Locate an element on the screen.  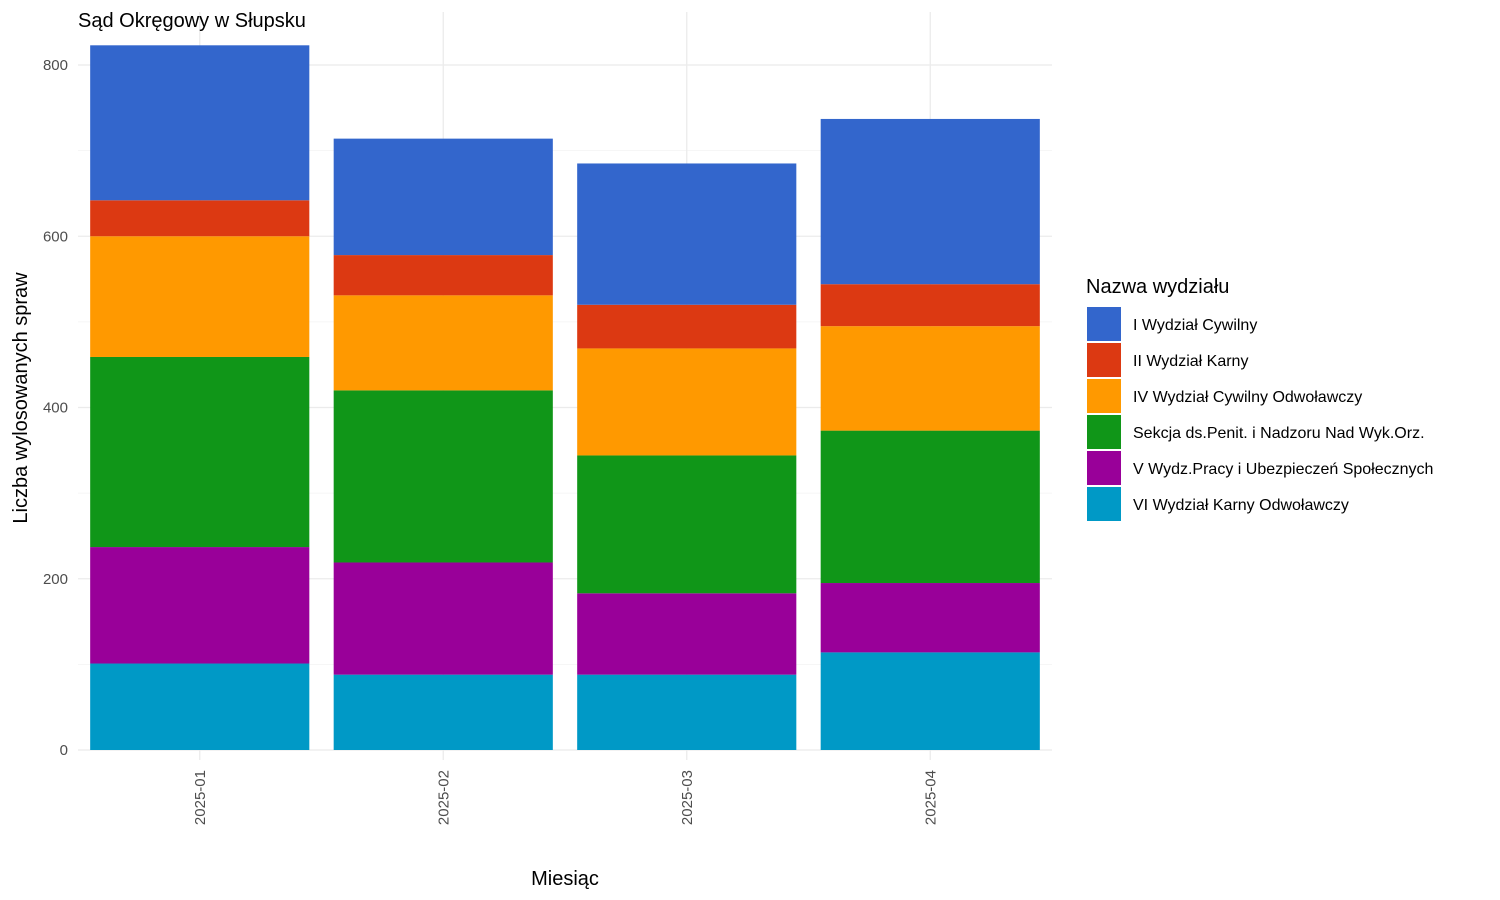
y-axis-title: Liczba wylosowanych spraw is located at coordinates (21, 398).